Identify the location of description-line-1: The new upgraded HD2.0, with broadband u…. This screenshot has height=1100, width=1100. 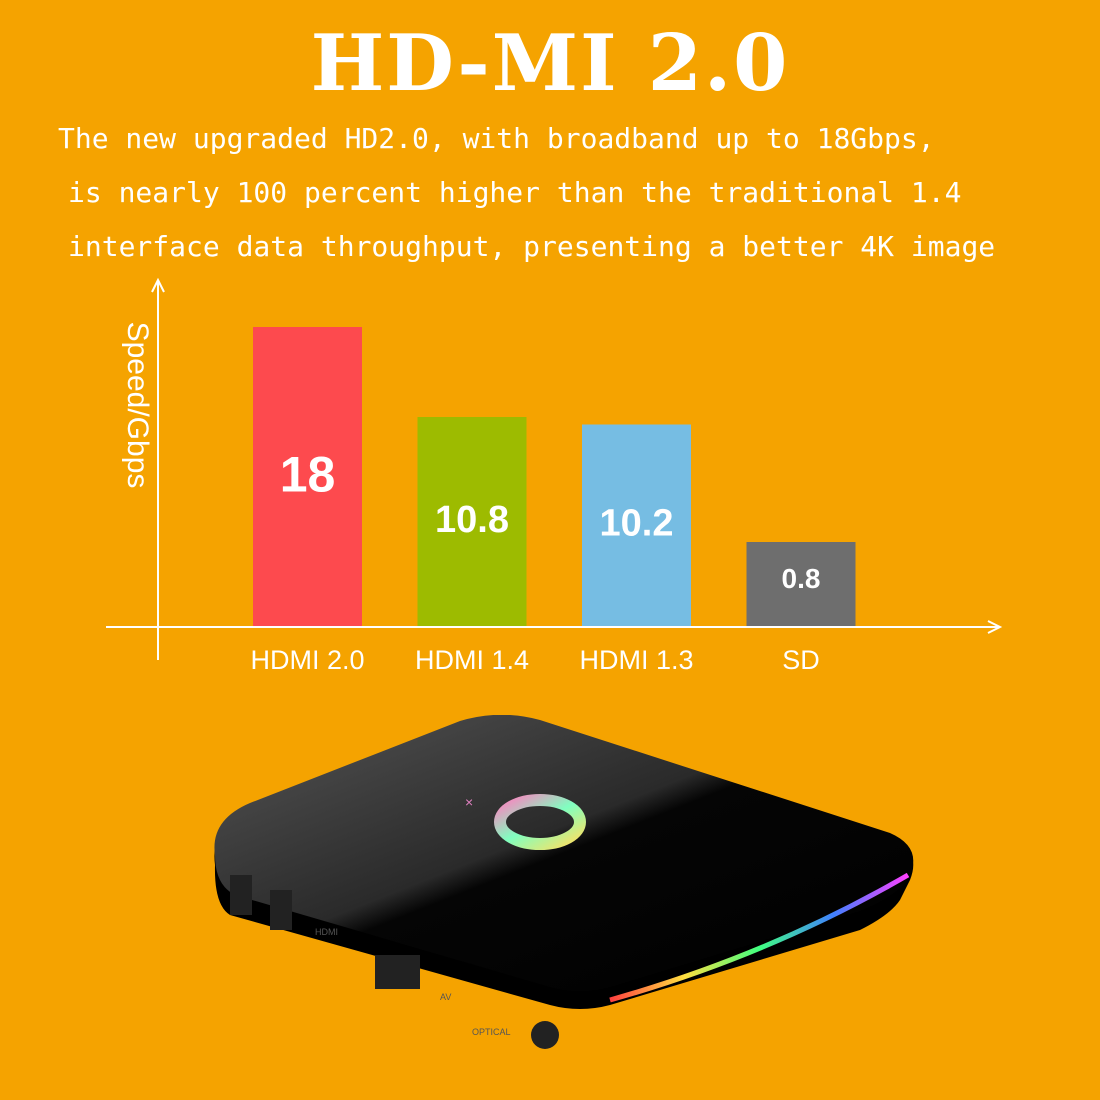
(496, 138).